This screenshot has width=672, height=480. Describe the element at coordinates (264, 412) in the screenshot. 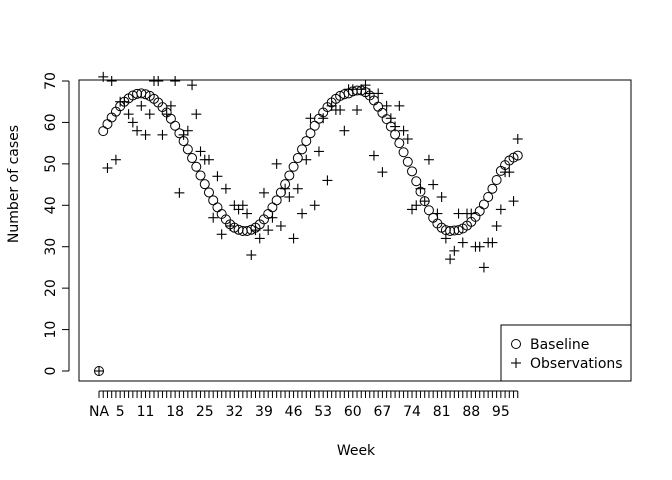

I see `x-tick-label: 39` at that location.